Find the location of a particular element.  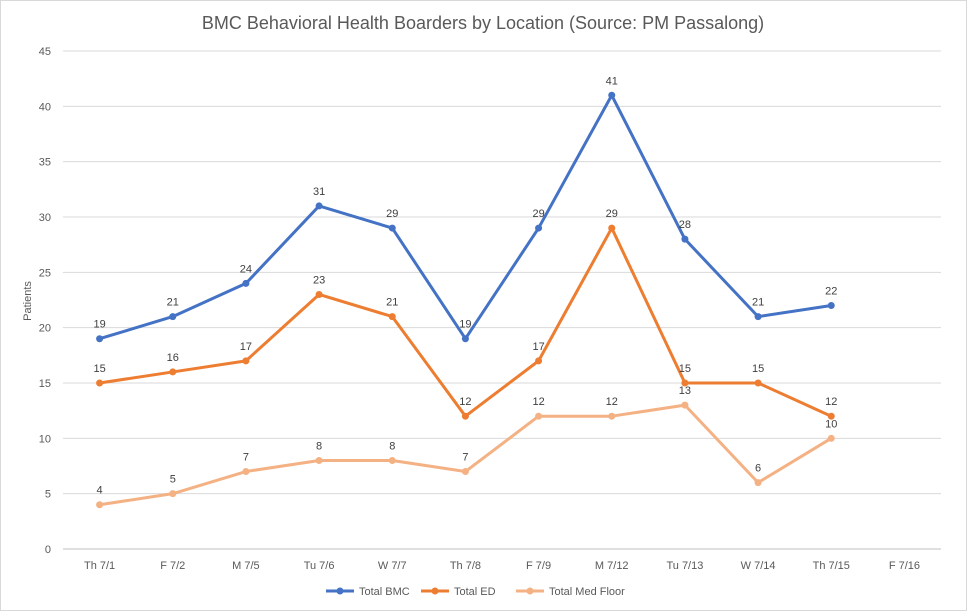

y-tick-label: 15 is located at coordinates (45, 384).